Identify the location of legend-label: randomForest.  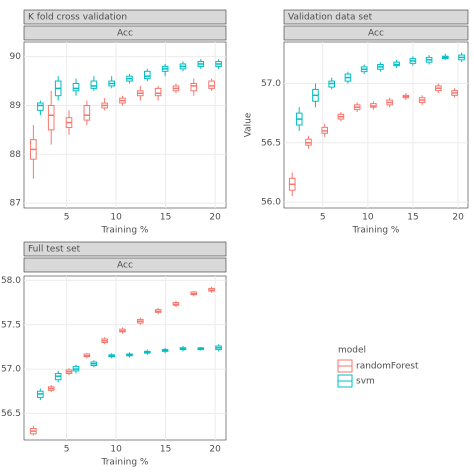
(387, 367).